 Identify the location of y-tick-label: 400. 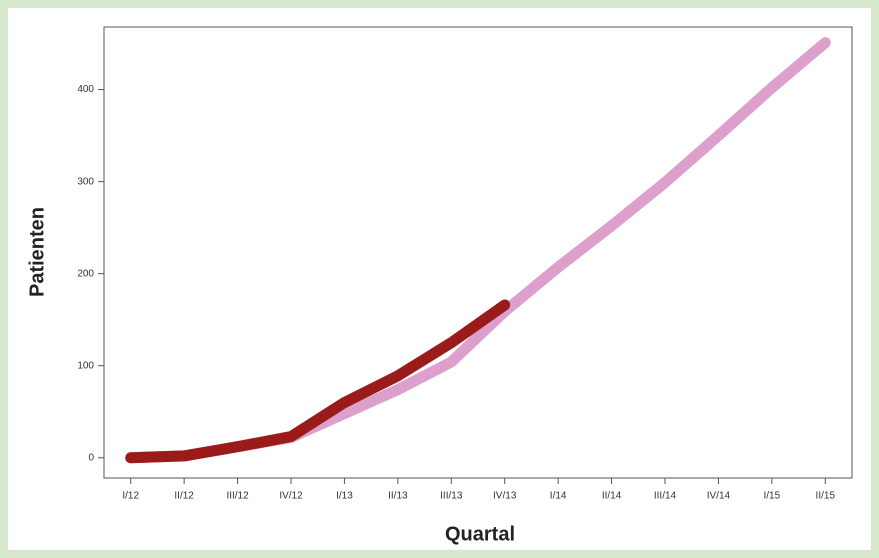
(85, 89).